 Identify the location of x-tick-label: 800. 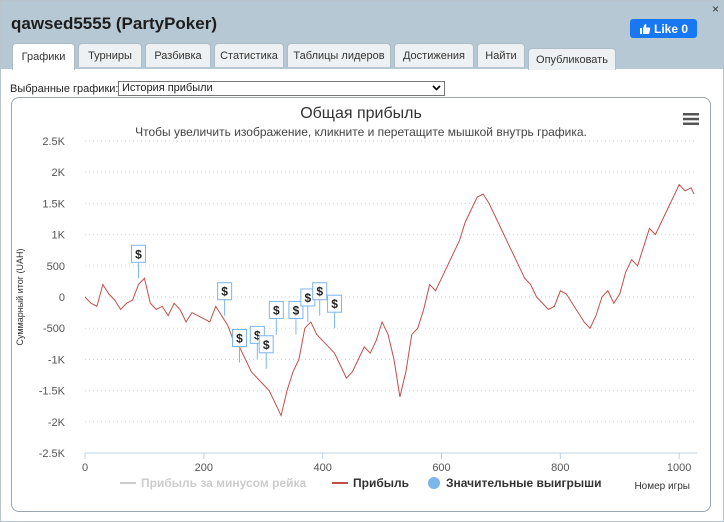
(560, 468).